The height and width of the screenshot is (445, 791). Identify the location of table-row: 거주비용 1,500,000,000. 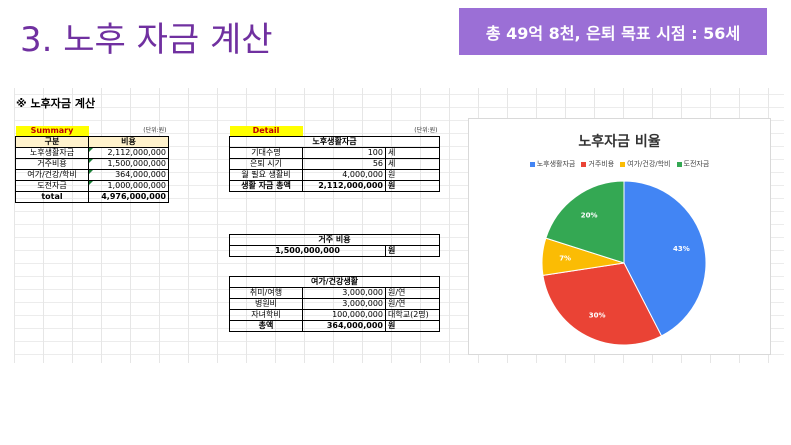
(92, 164).